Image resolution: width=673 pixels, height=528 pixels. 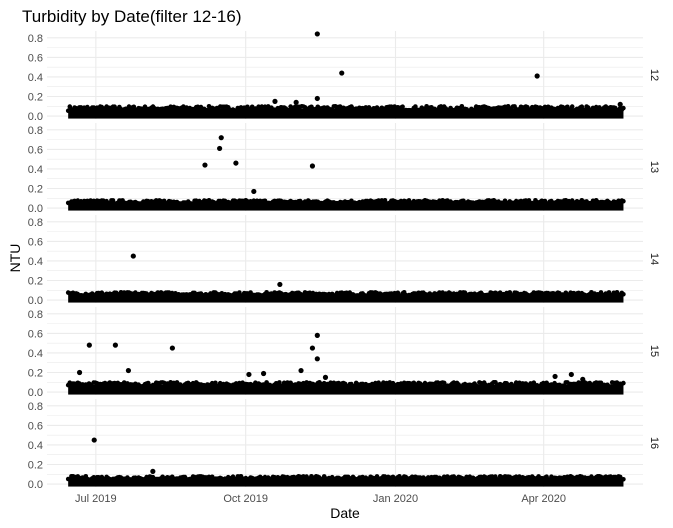 What do you see at coordinates (245, 499) in the screenshot?
I see `x-tick-label: Oct 2019` at bounding box center [245, 499].